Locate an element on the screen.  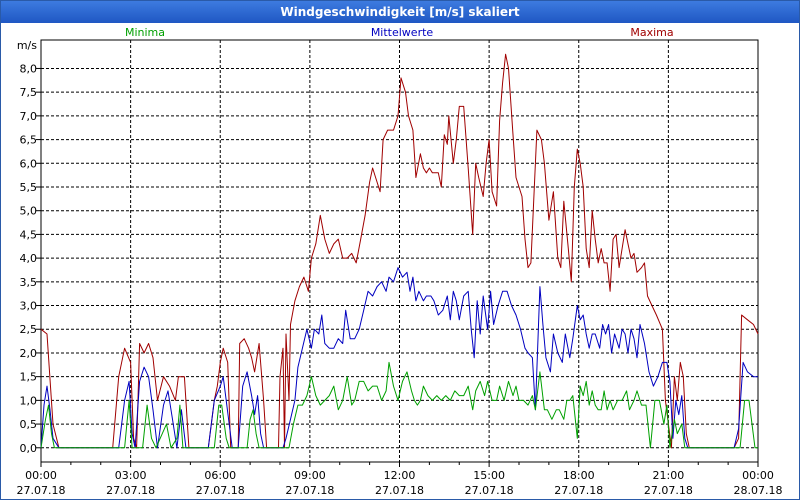
y-tick-label: 5,5 is located at coordinates (29, 187).